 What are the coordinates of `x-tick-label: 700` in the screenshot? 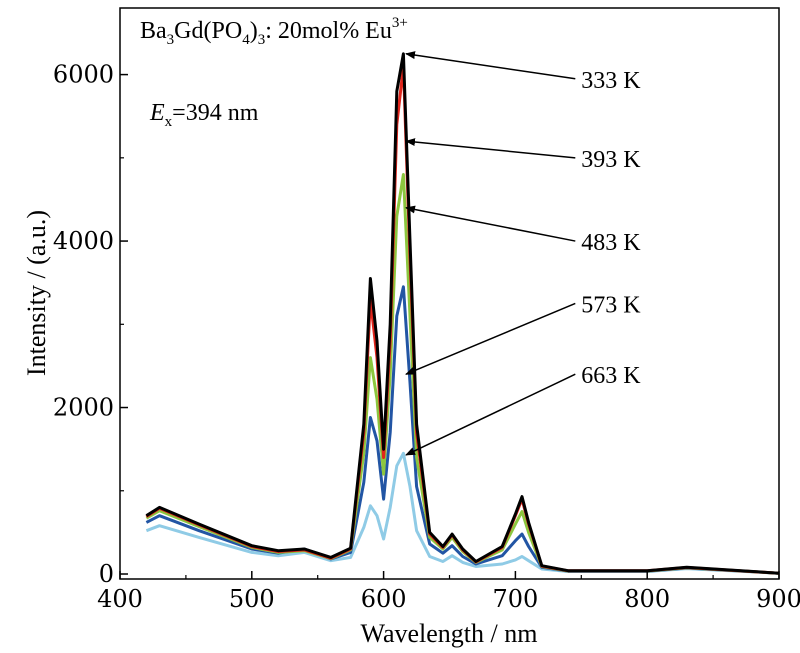 It's located at (515, 599).